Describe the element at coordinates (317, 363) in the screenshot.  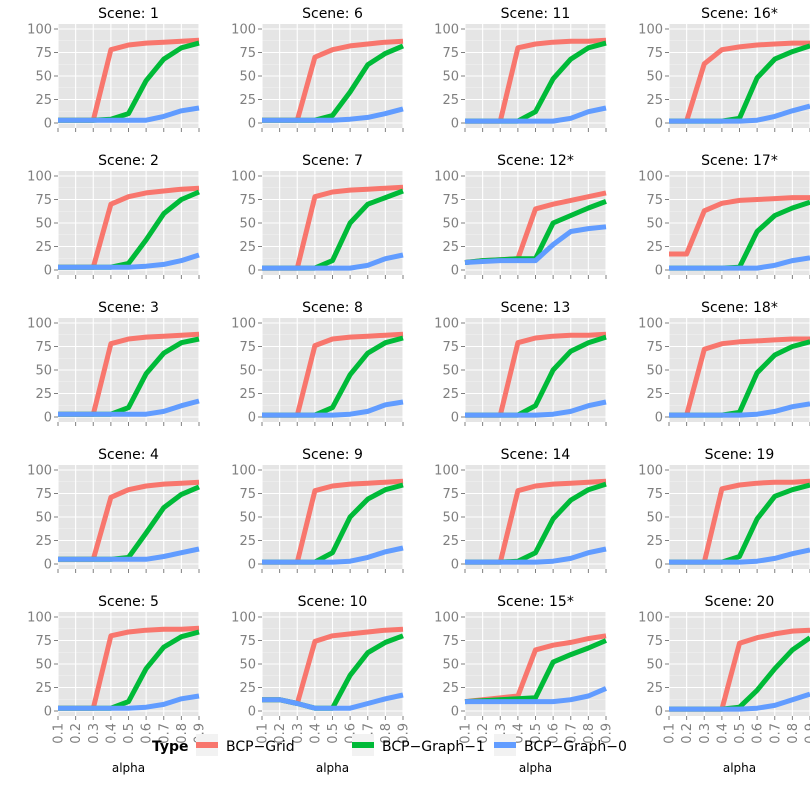
I see `facet-panel-scene-8: Scene: 8 0 25 50 75 100` at that location.